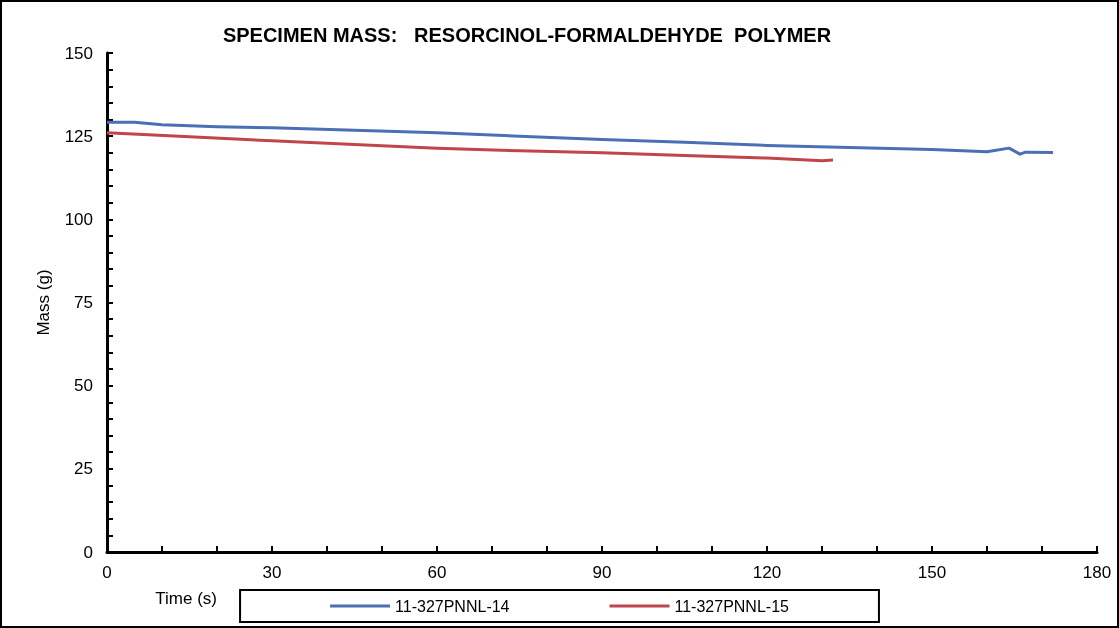  What do you see at coordinates (452, 606) in the screenshot?
I see `legend-label: 11-327PNNL-14` at bounding box center [452, 606].